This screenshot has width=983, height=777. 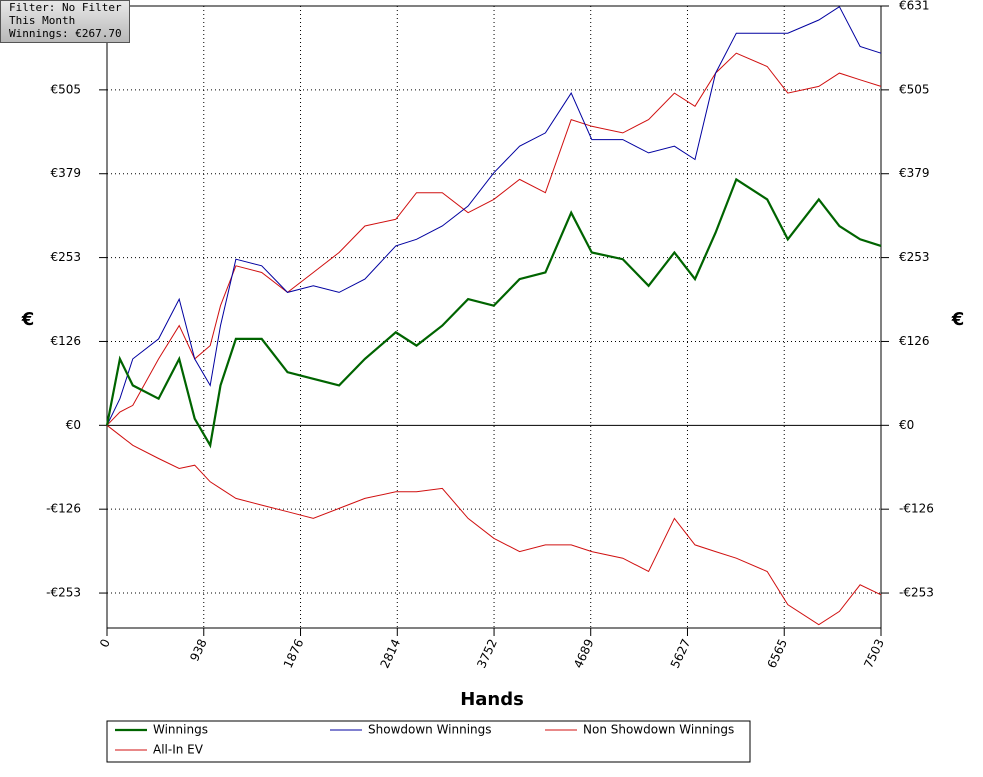 I want to click on y2-tick-label: -€126, so click(x=916, y=509).